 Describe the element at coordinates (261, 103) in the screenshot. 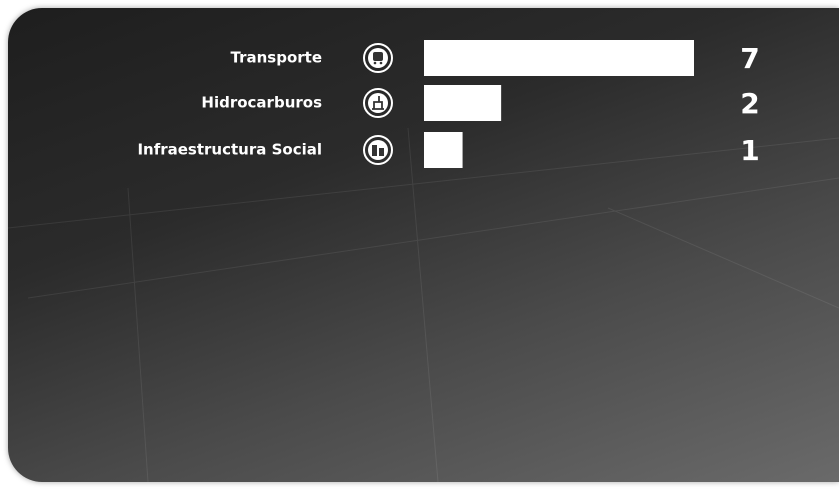

I see `category-label: Hidrocarburos` at that location.